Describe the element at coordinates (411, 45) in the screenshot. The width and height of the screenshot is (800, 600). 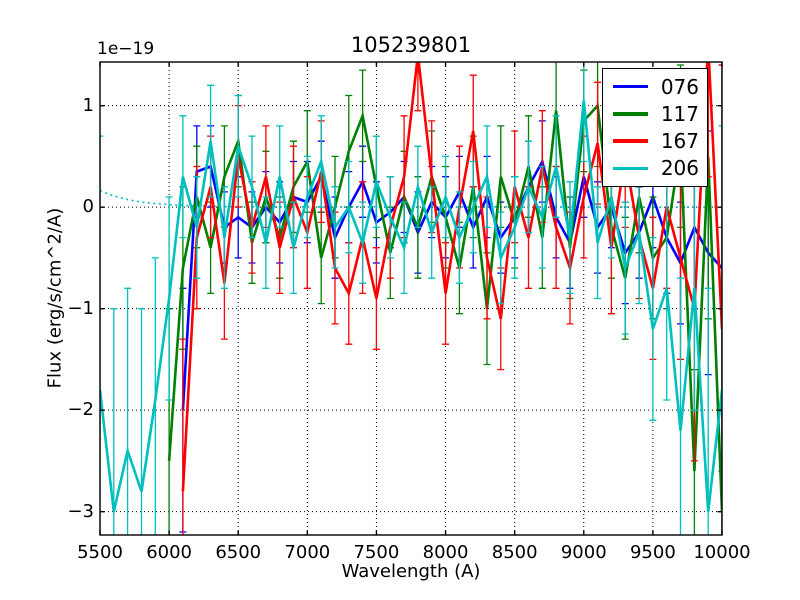
I see `plot-title: 105239801` at that location.